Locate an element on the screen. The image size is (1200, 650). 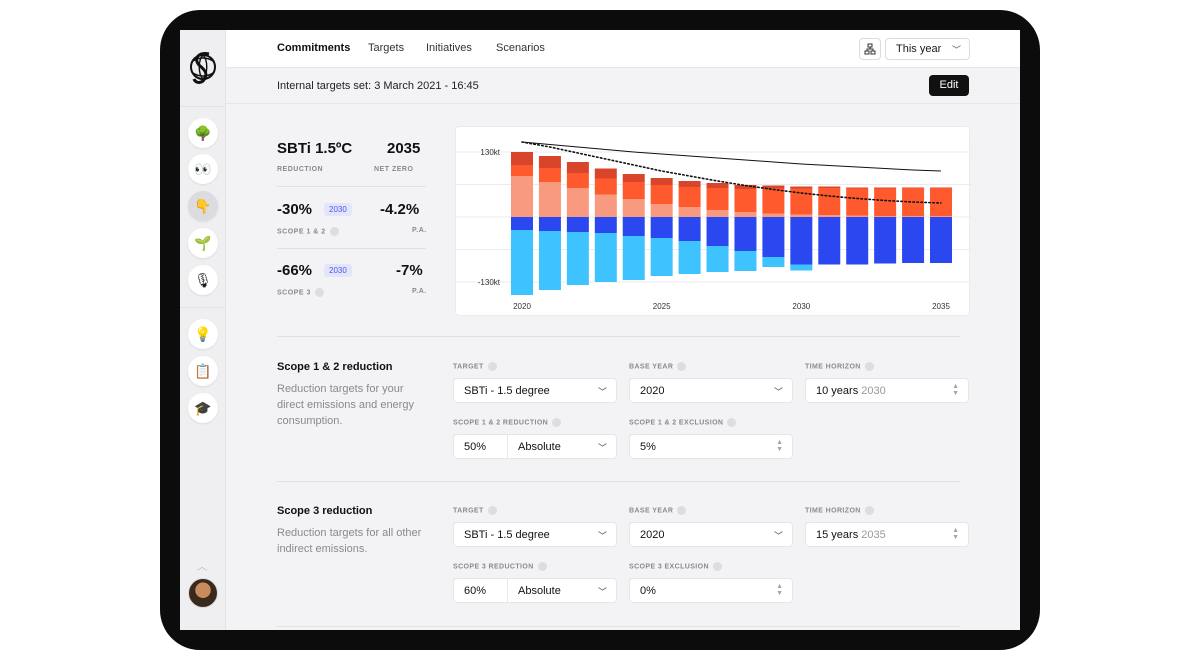
sidebar-item-hand-icon: 👇 is located at coordinates (203, 206).